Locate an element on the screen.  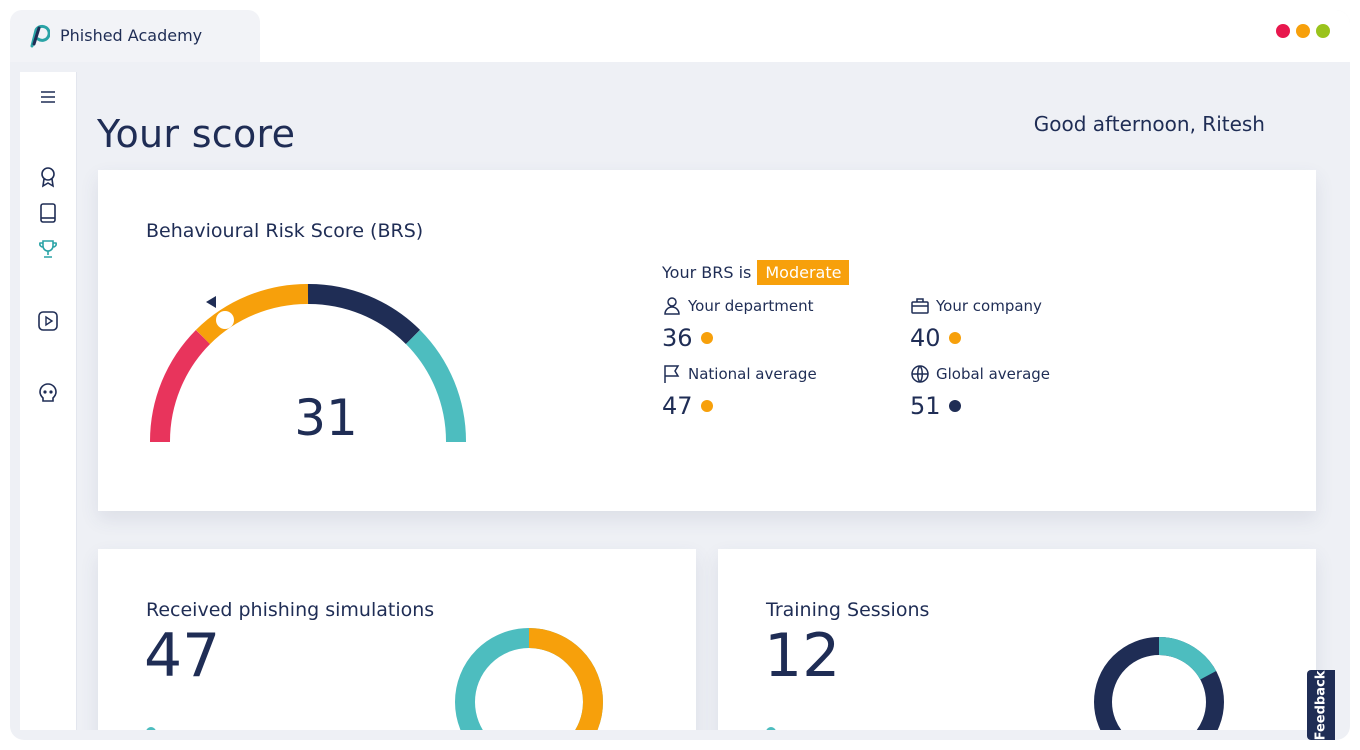
training-donut is located at coordinates (1159, 683).